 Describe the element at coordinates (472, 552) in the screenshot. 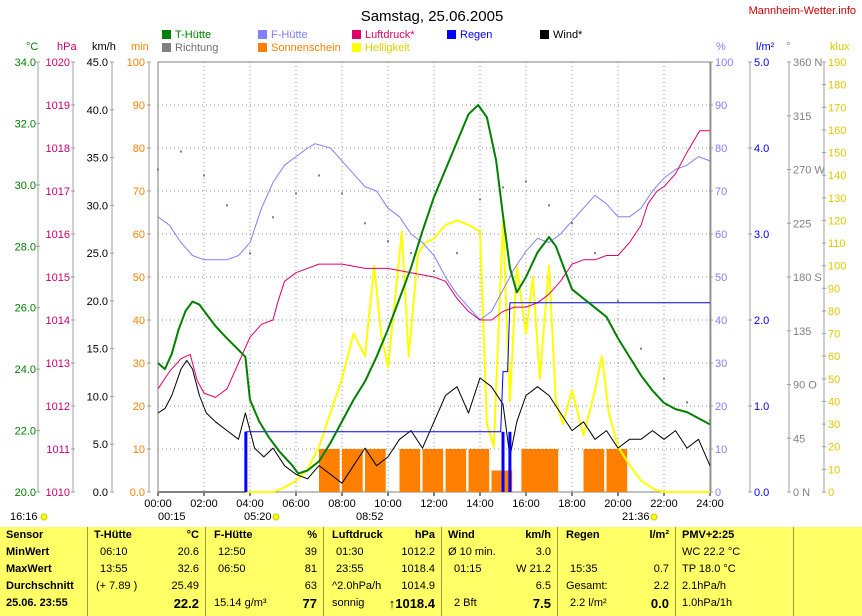

I see `wind-avg10-label: Ø 10 min.` at that location.